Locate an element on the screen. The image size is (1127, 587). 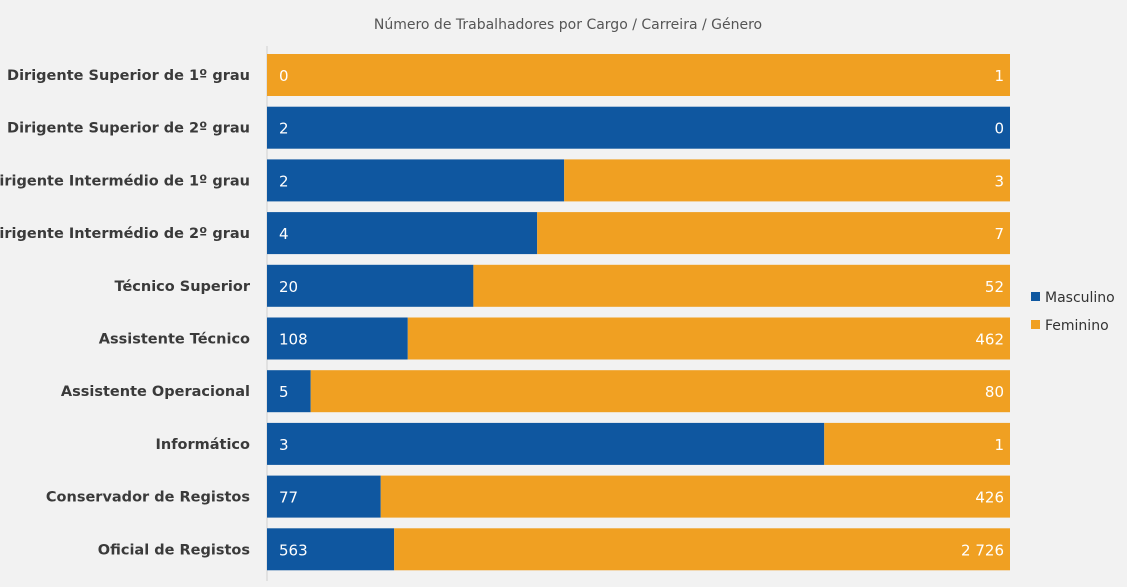
category-label: Informático is located at coordinates (203, 445).